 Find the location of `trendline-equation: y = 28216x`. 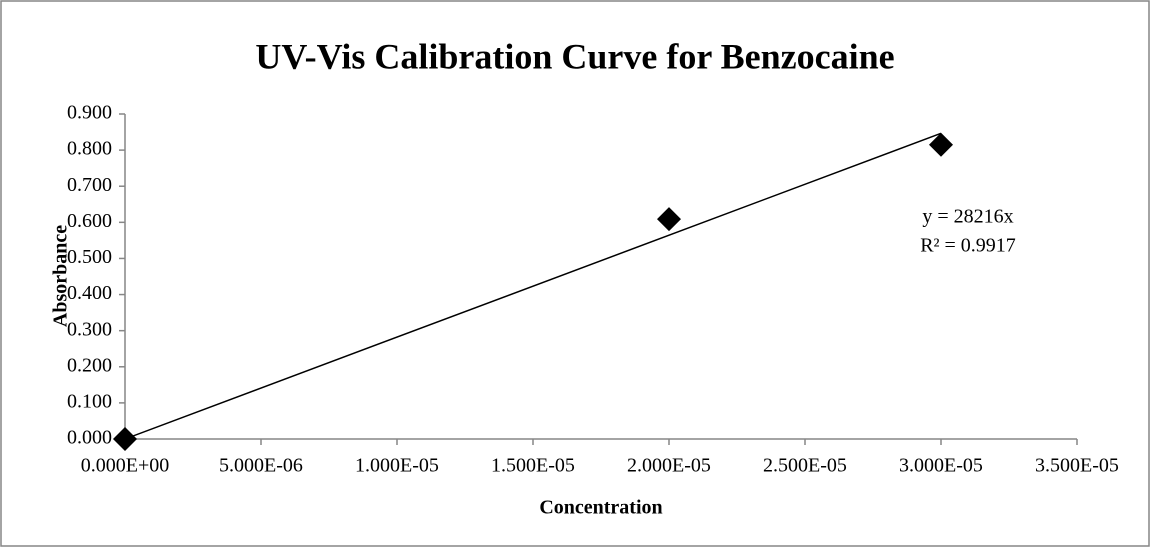

trendline-equation: y = 28216x is located at coordinates (967, 217).